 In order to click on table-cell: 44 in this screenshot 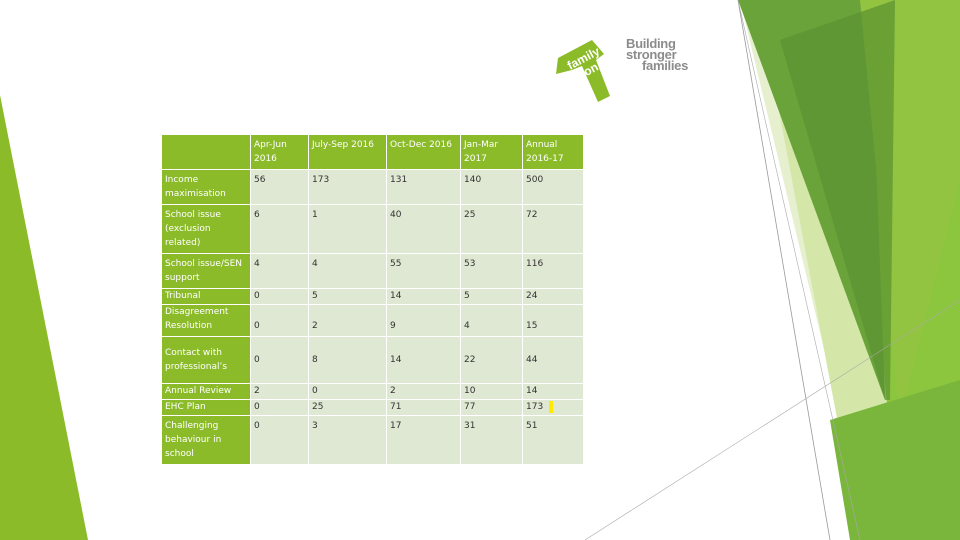, I will do `click(553, 360)`.